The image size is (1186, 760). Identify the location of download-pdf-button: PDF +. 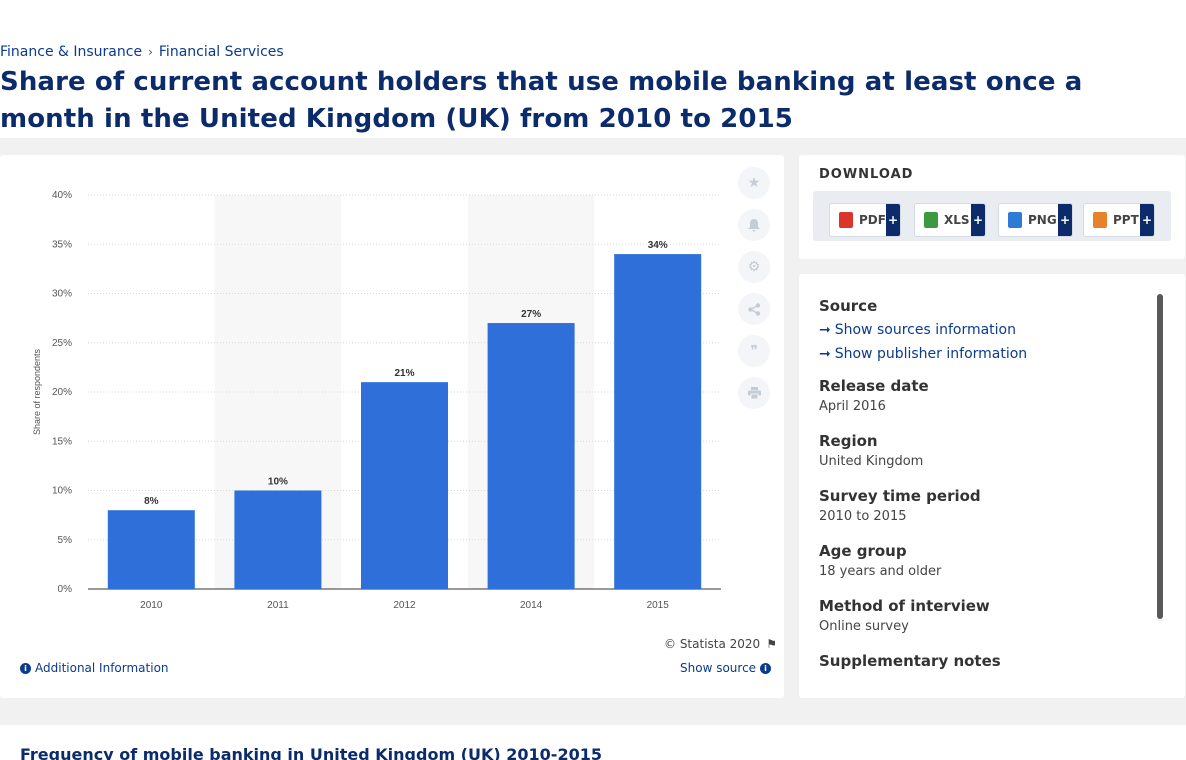
(865, 220).